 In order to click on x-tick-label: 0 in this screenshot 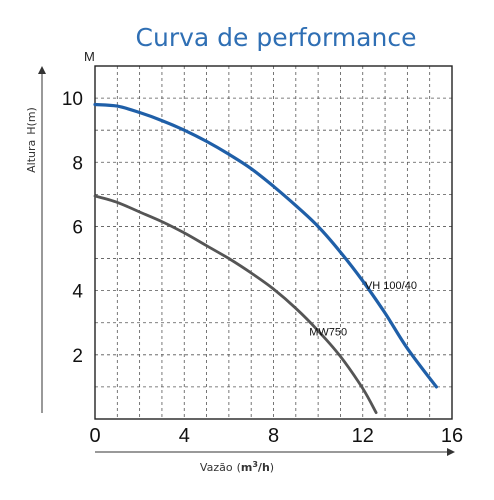, I will do `click(94, 436)`.